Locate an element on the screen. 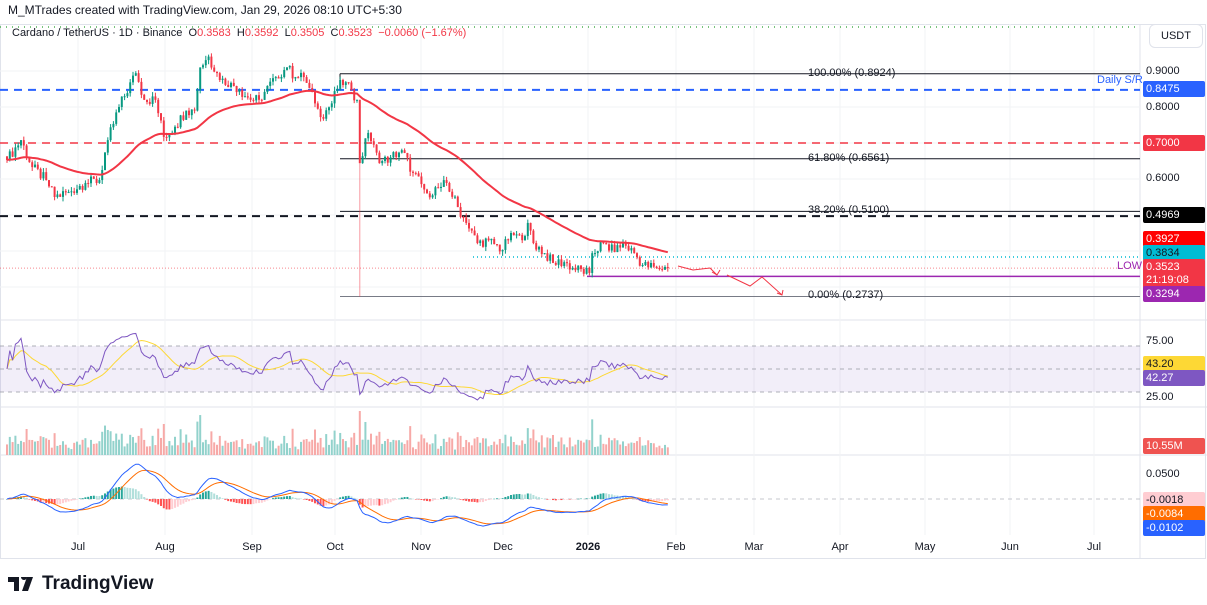 The height and width of the screenshot is (605, 1207). rsi-upper-tick: 75.00 is located at coordinates (1160, 341).